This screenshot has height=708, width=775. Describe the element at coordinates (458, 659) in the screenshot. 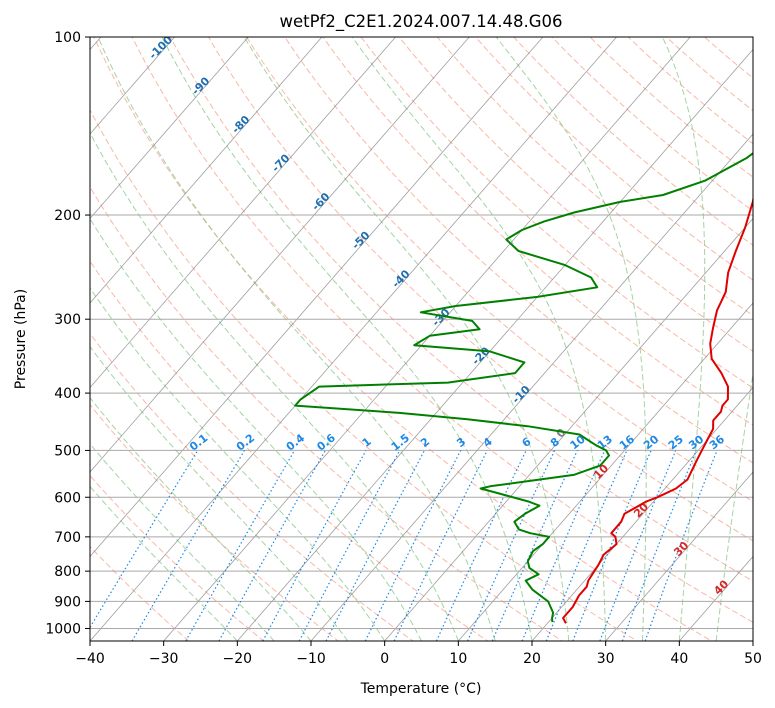

I see `x-tick-label: 10` at that location.